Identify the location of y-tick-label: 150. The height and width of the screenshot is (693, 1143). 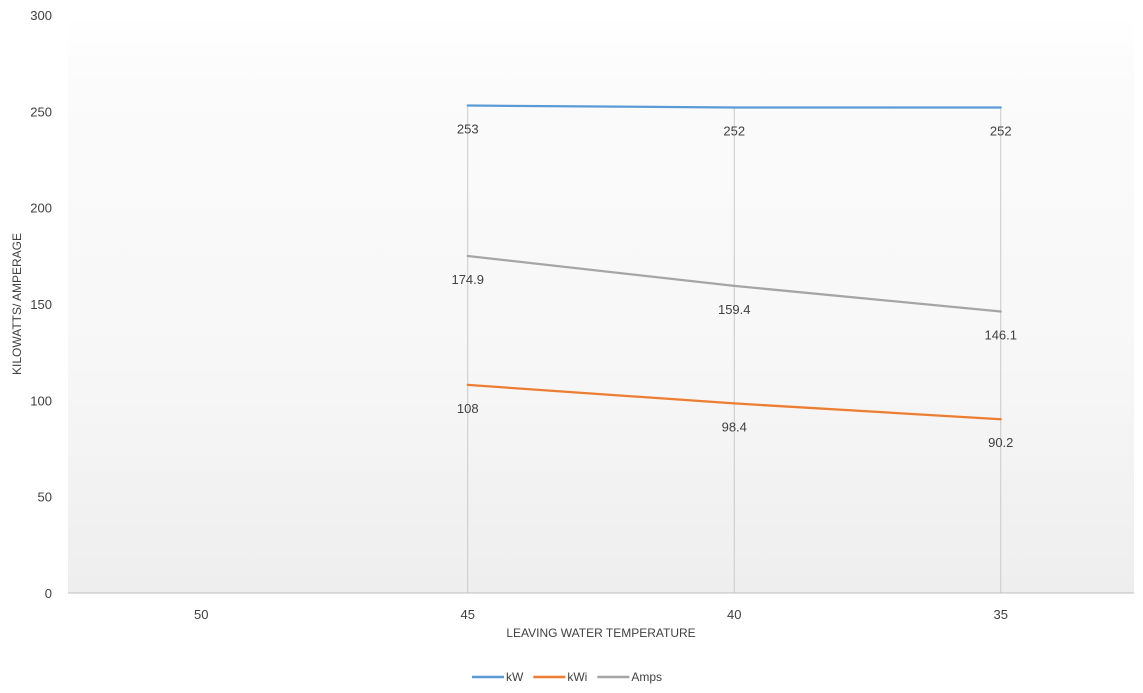
(41, 304).